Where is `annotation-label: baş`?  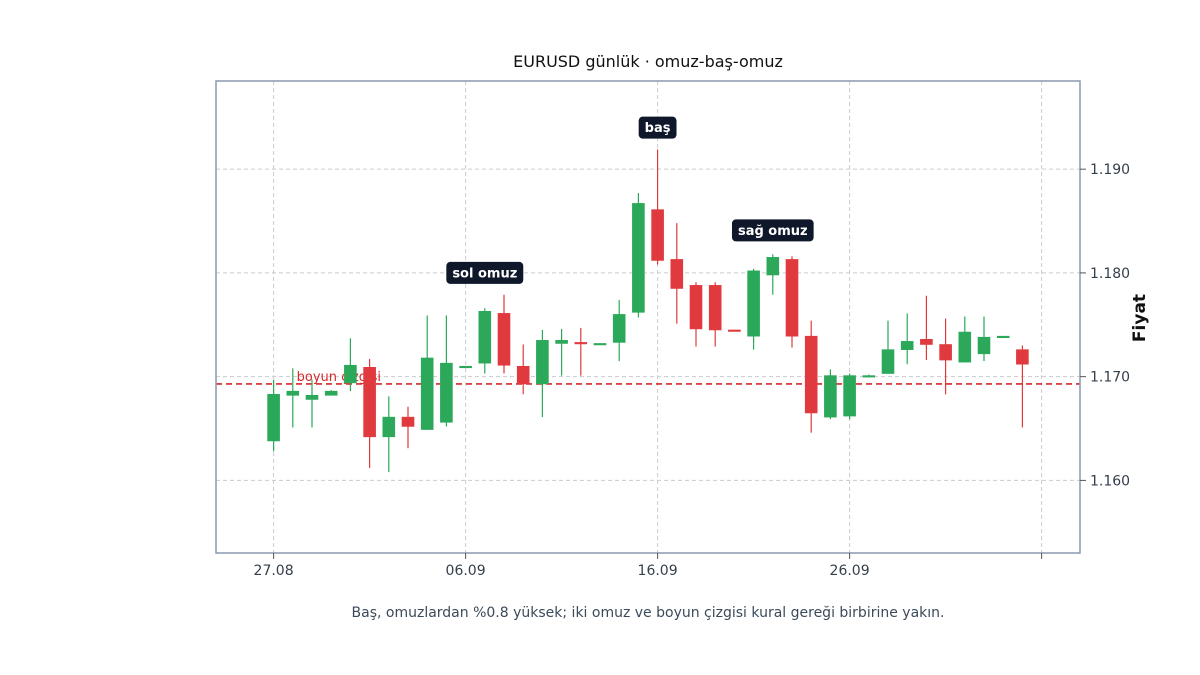 annotation-label: baş is located at coordinates (657, 127).